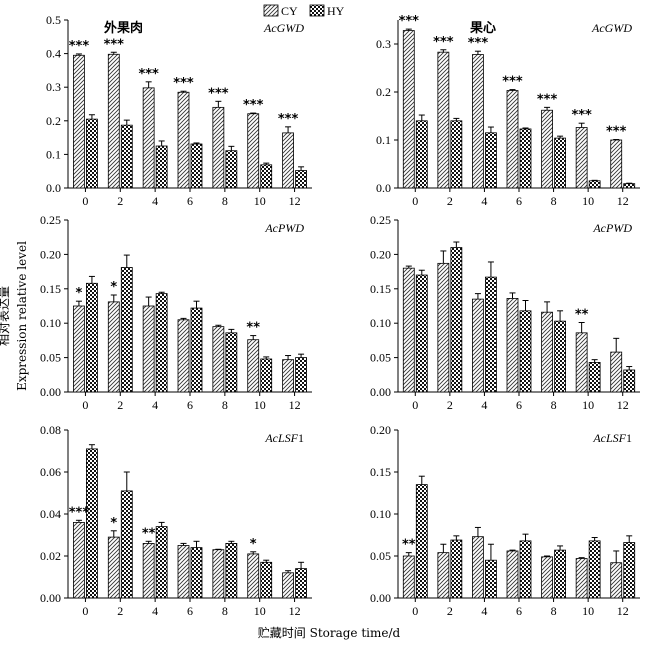 The image size is (658, 650). What do you see at coordinates (289, 11) in the screenshot?
I see `legend-cy-label: CY` at bounding box center [289, 11].